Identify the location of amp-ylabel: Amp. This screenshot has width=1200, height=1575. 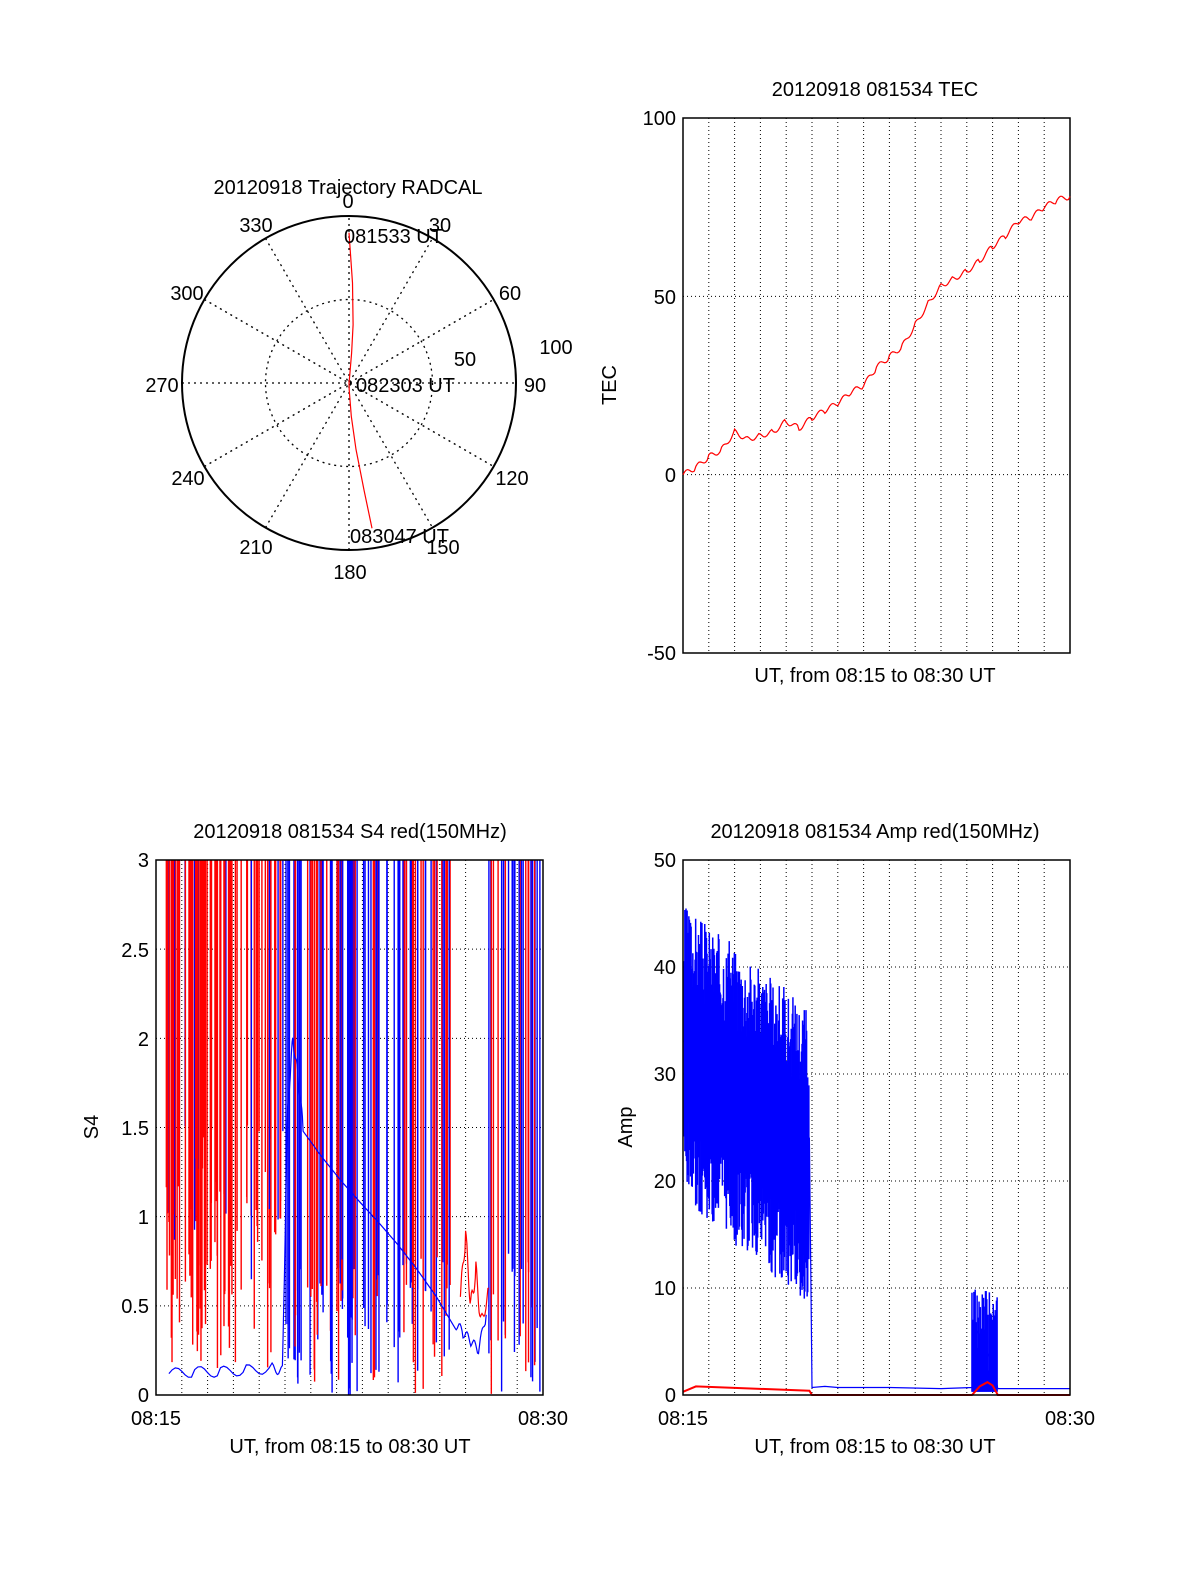
(626, 1126).